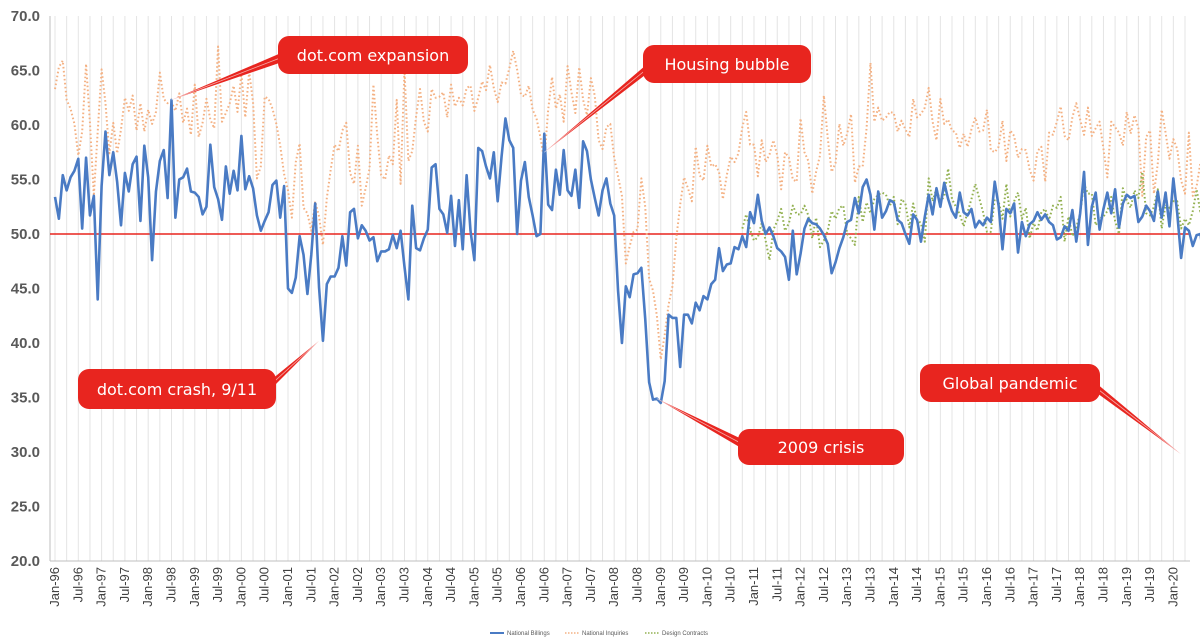 Image resolution: width=1200 pixels, height=644 pixels. Describe the element at coordinates (963, 584) in the screenshot. I see `x-tick-label: Jul-15` at that location.